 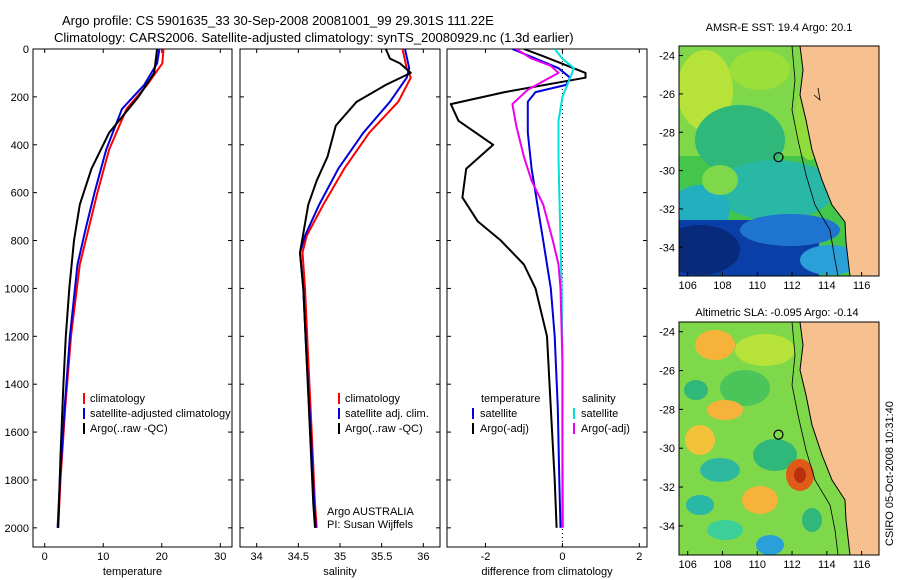 I want to click on legend-title-salinity: salinity, so click(x=599, y=399).